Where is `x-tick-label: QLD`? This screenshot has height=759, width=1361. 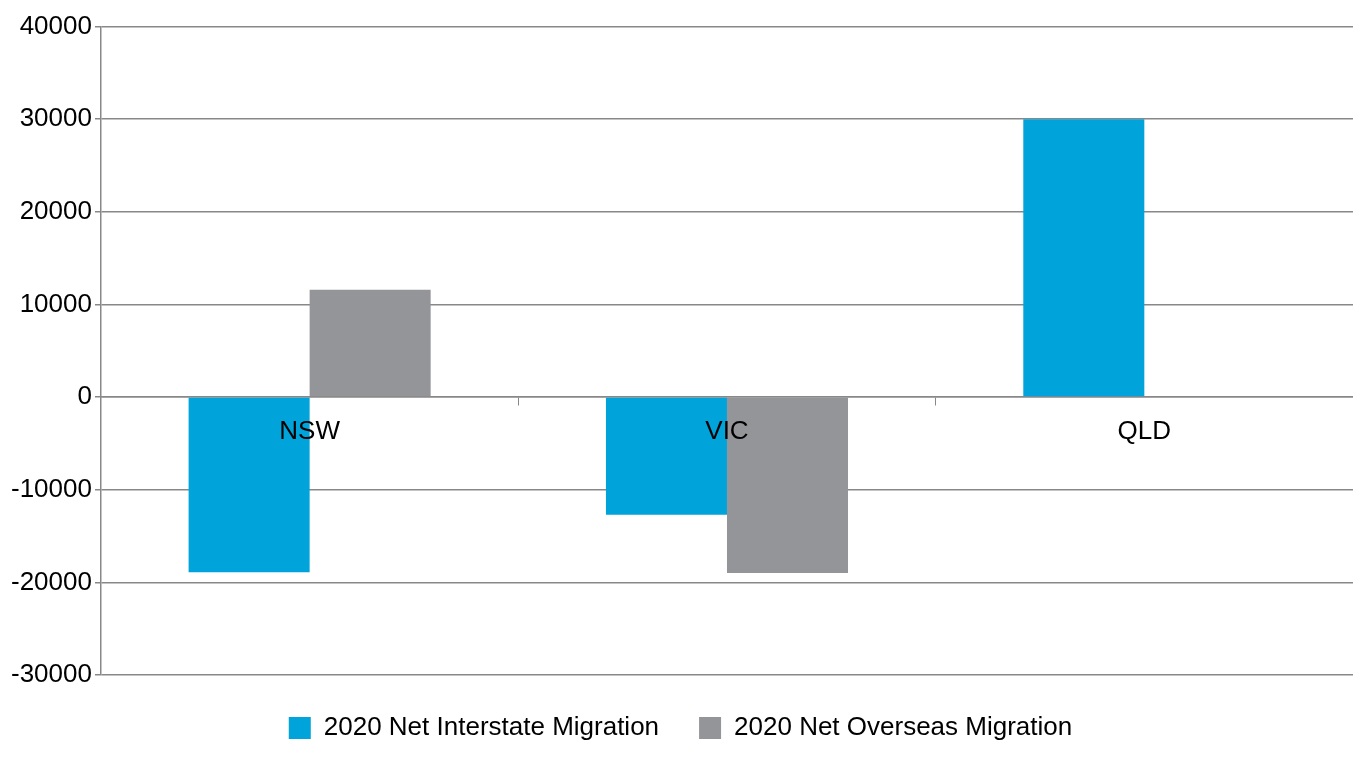
x-tick-label: QLD is located at coordinates (1144, 430).